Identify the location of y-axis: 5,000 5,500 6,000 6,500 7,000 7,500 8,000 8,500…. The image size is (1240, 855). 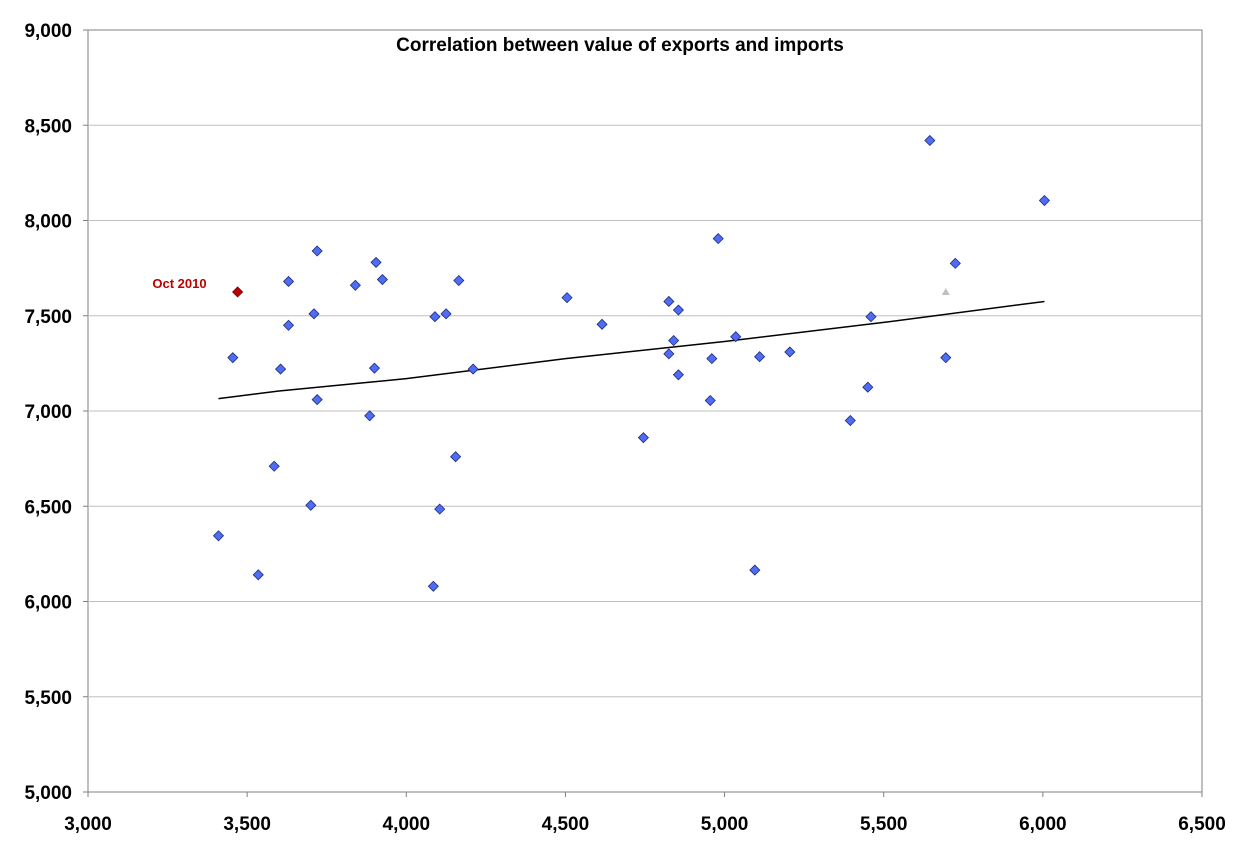
(56, 412).